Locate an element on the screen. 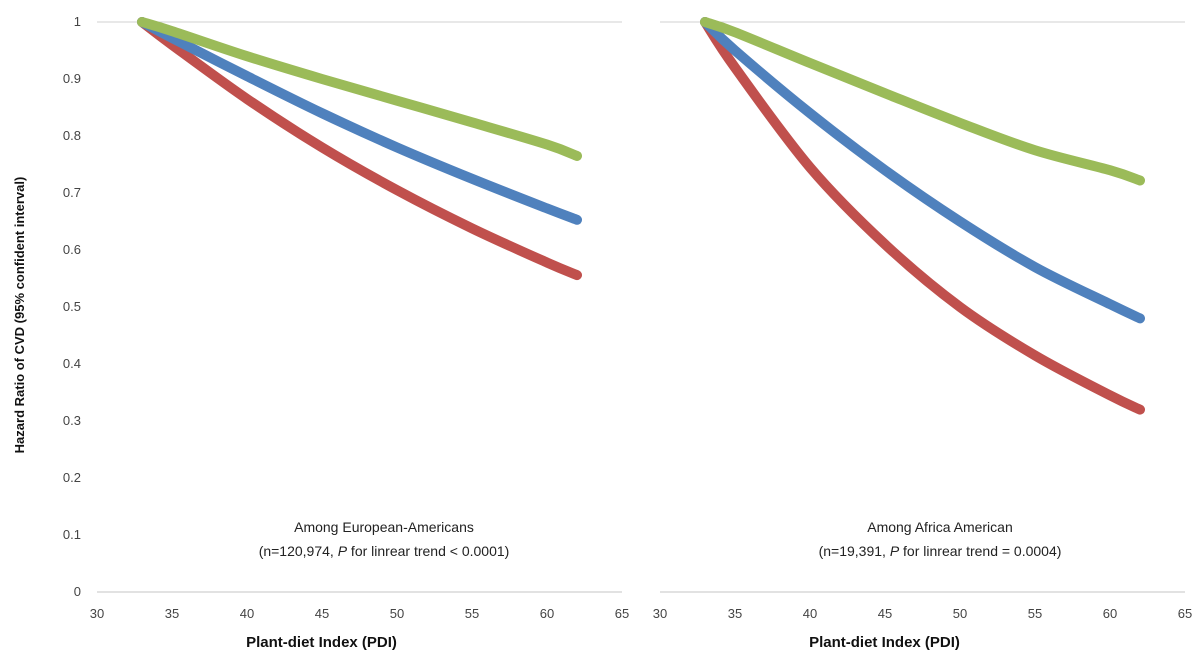  annotation-prefix: (n=120,974, is located at coordinates (298, 551).